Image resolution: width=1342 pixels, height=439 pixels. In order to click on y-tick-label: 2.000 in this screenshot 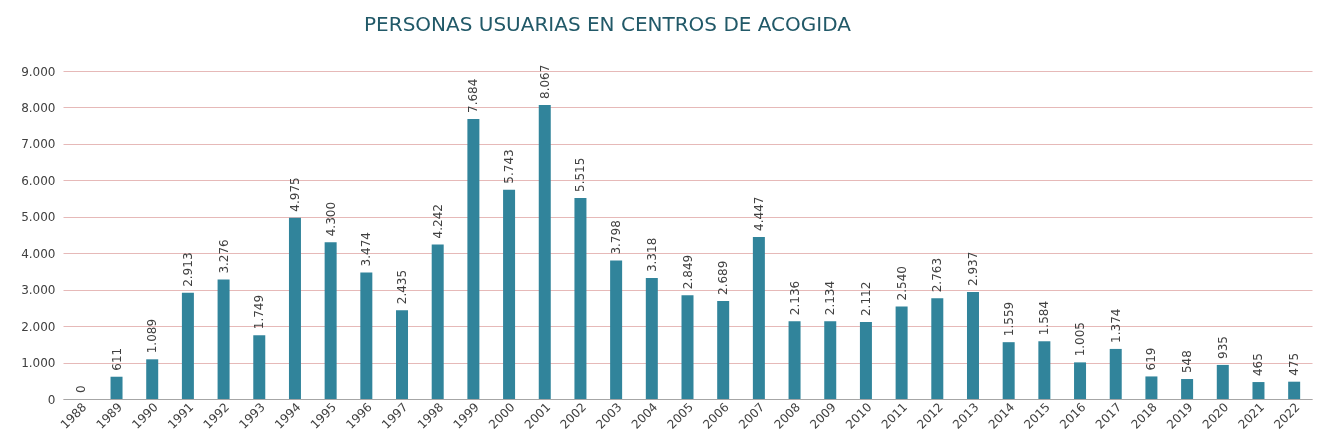, I will do `click(38, 326)`.